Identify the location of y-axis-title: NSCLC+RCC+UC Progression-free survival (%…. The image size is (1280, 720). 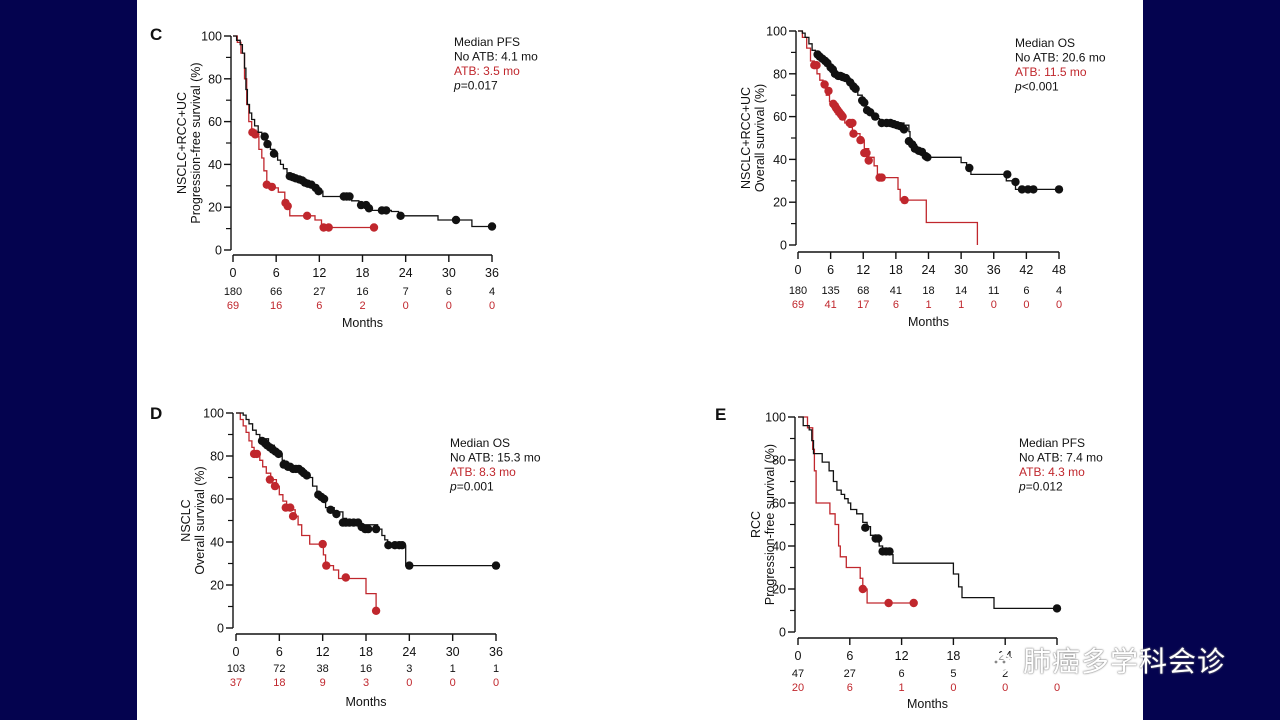
(189, 142).